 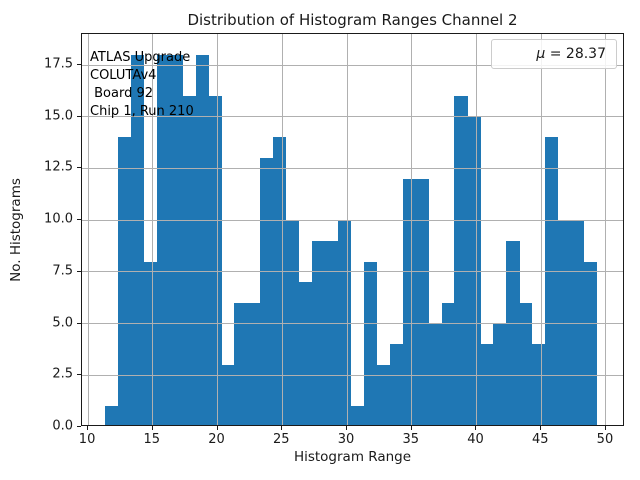 What do you see at coordinates (575, 54) in the screenshot?
I see `legend-mean-value: = 28.37` at bounding box center [575, 54].